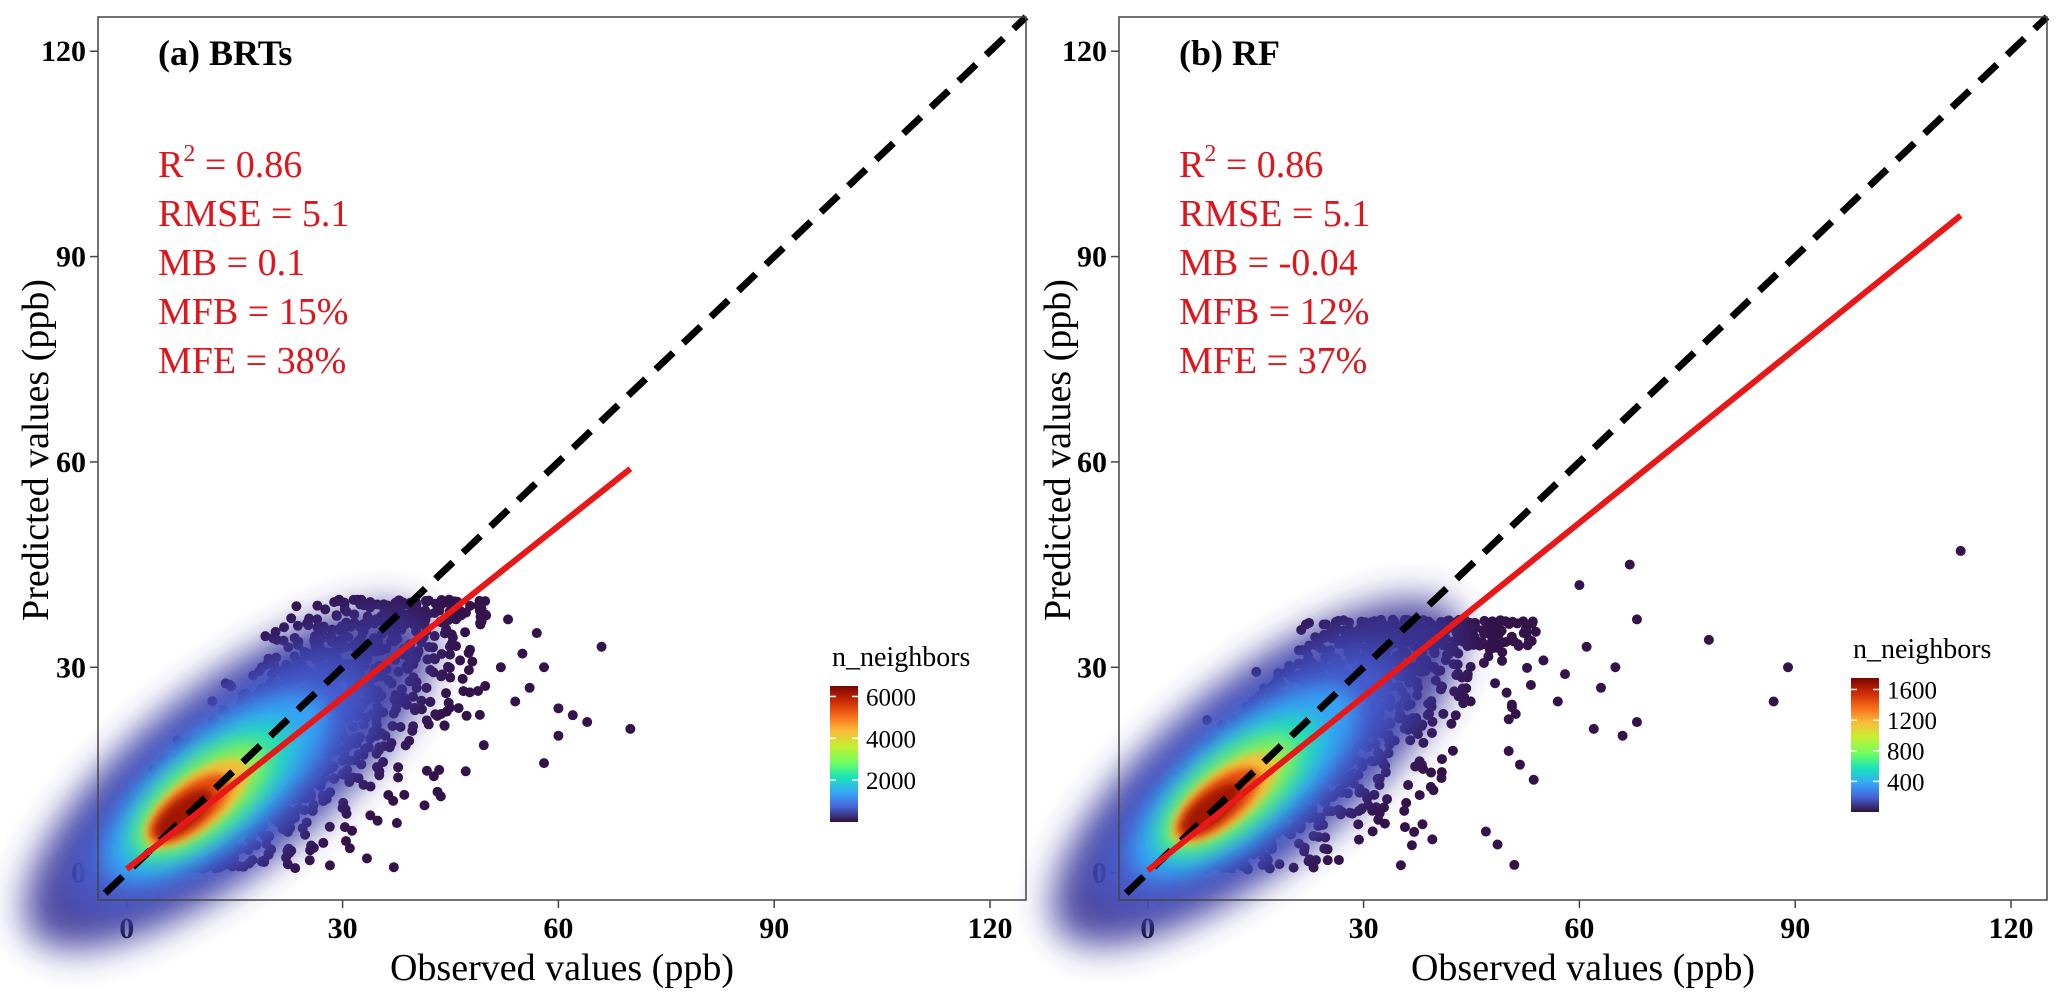 Image resolution: width=2067 pixels, height=993 pixels. What do you see at coordinates (990, 928) in the screenshot?
I see `x-tick-label-a-120: 120` at bounding box center [990, 928].